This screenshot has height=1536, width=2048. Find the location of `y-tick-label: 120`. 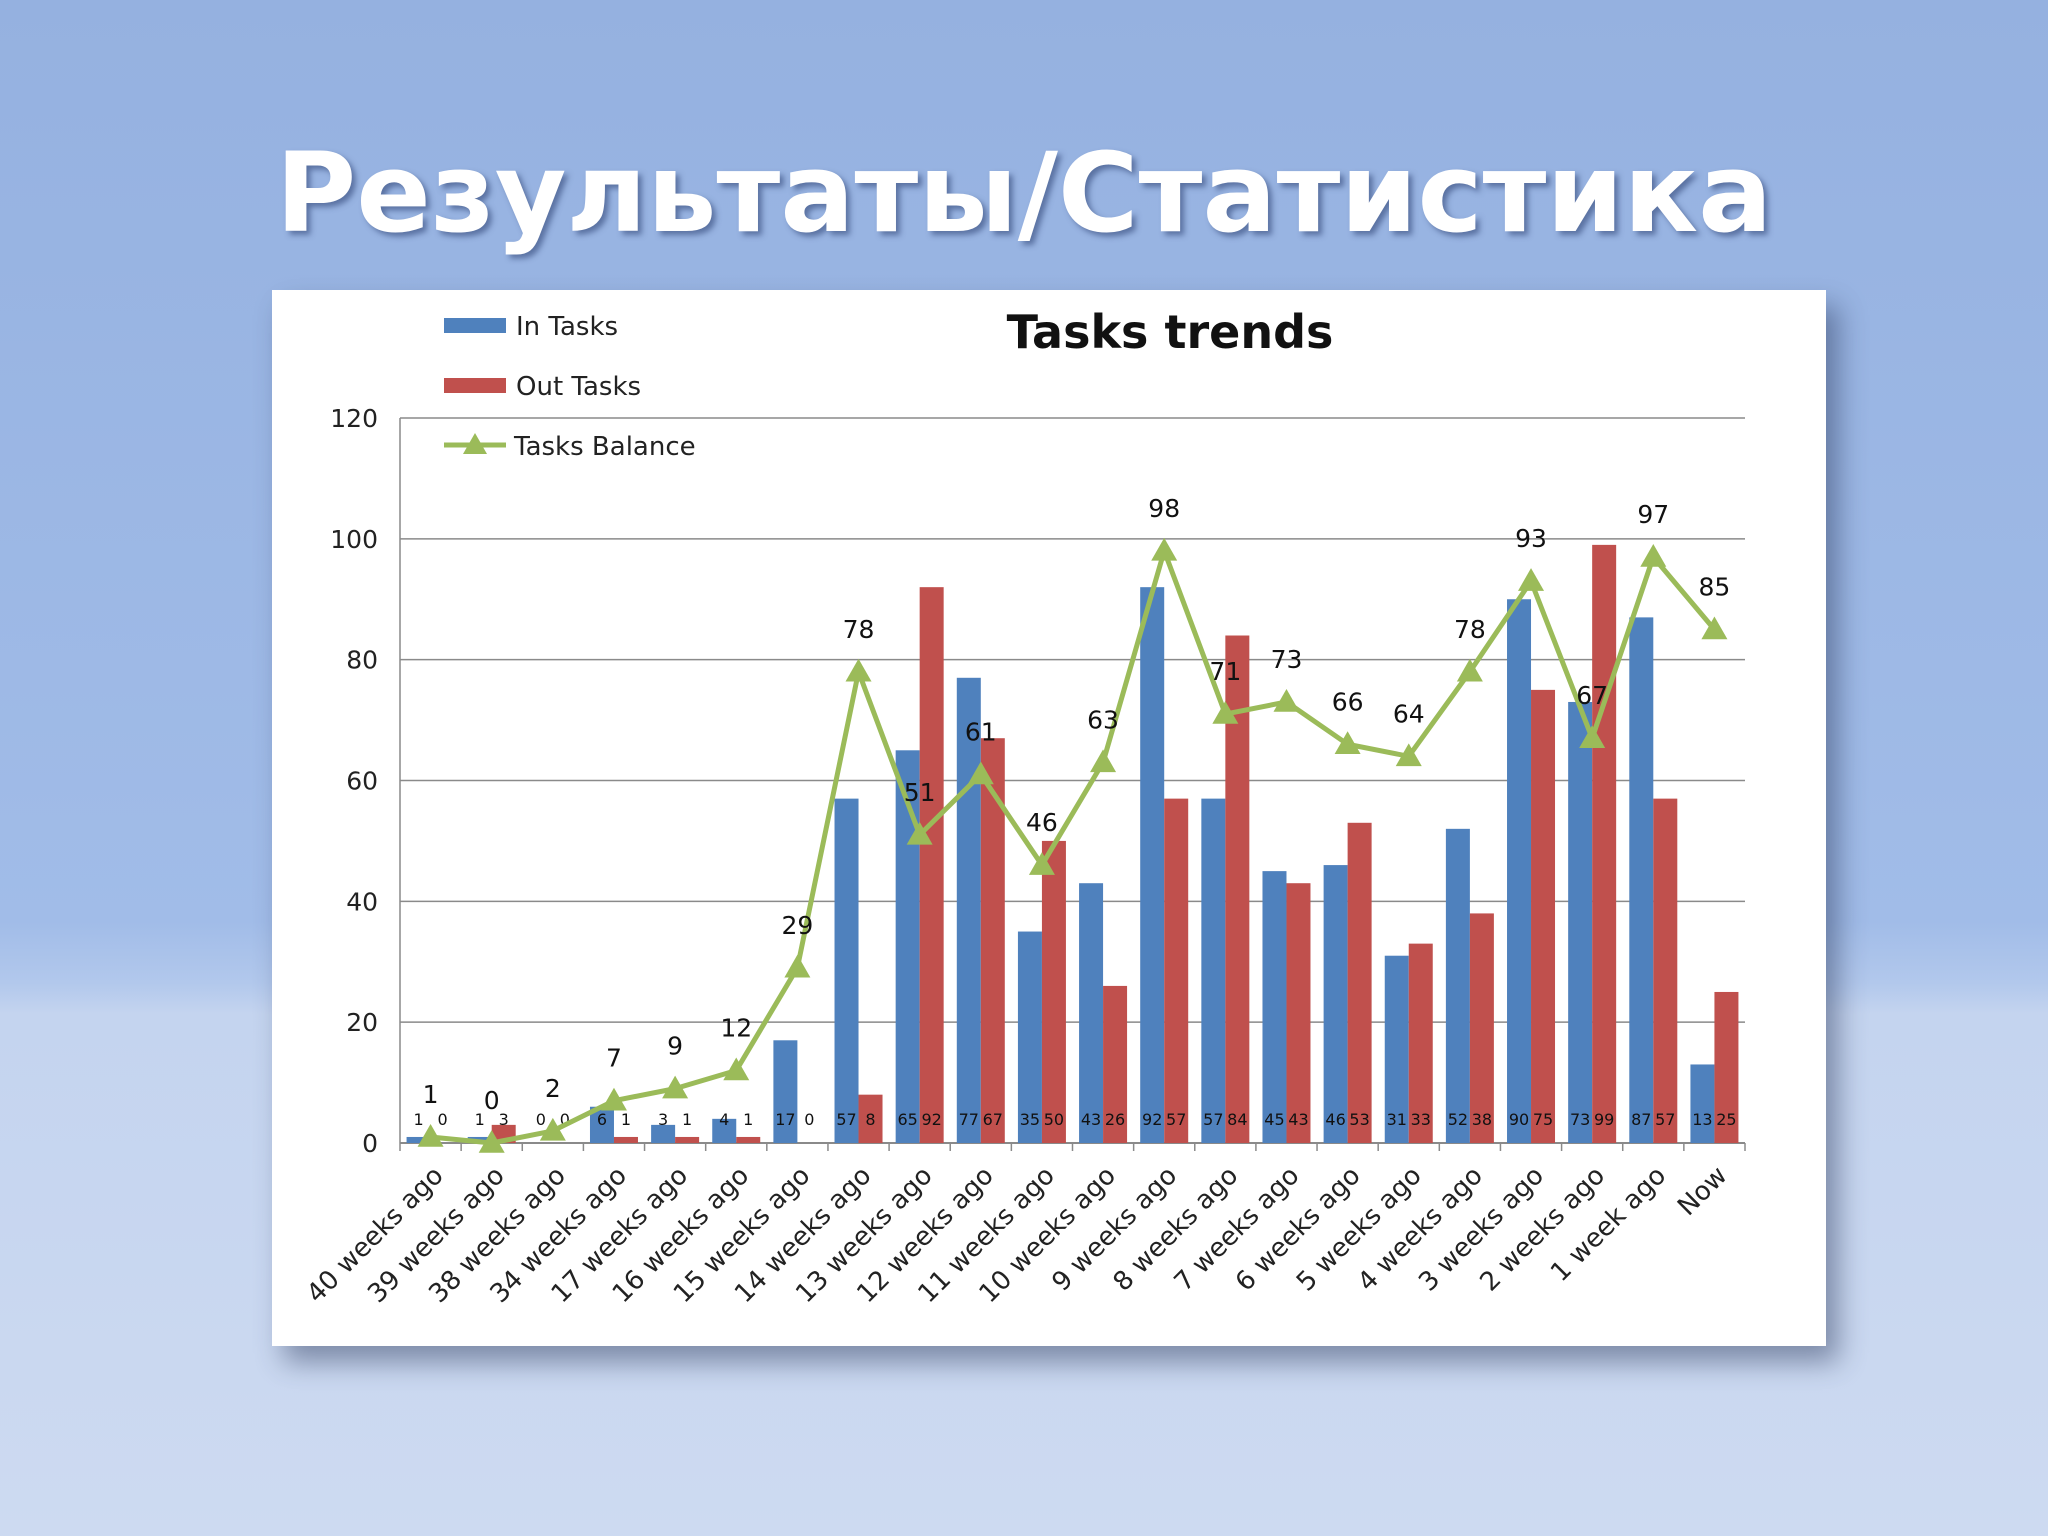

y-tick-label: 120 is located at coordinates (354, 418).